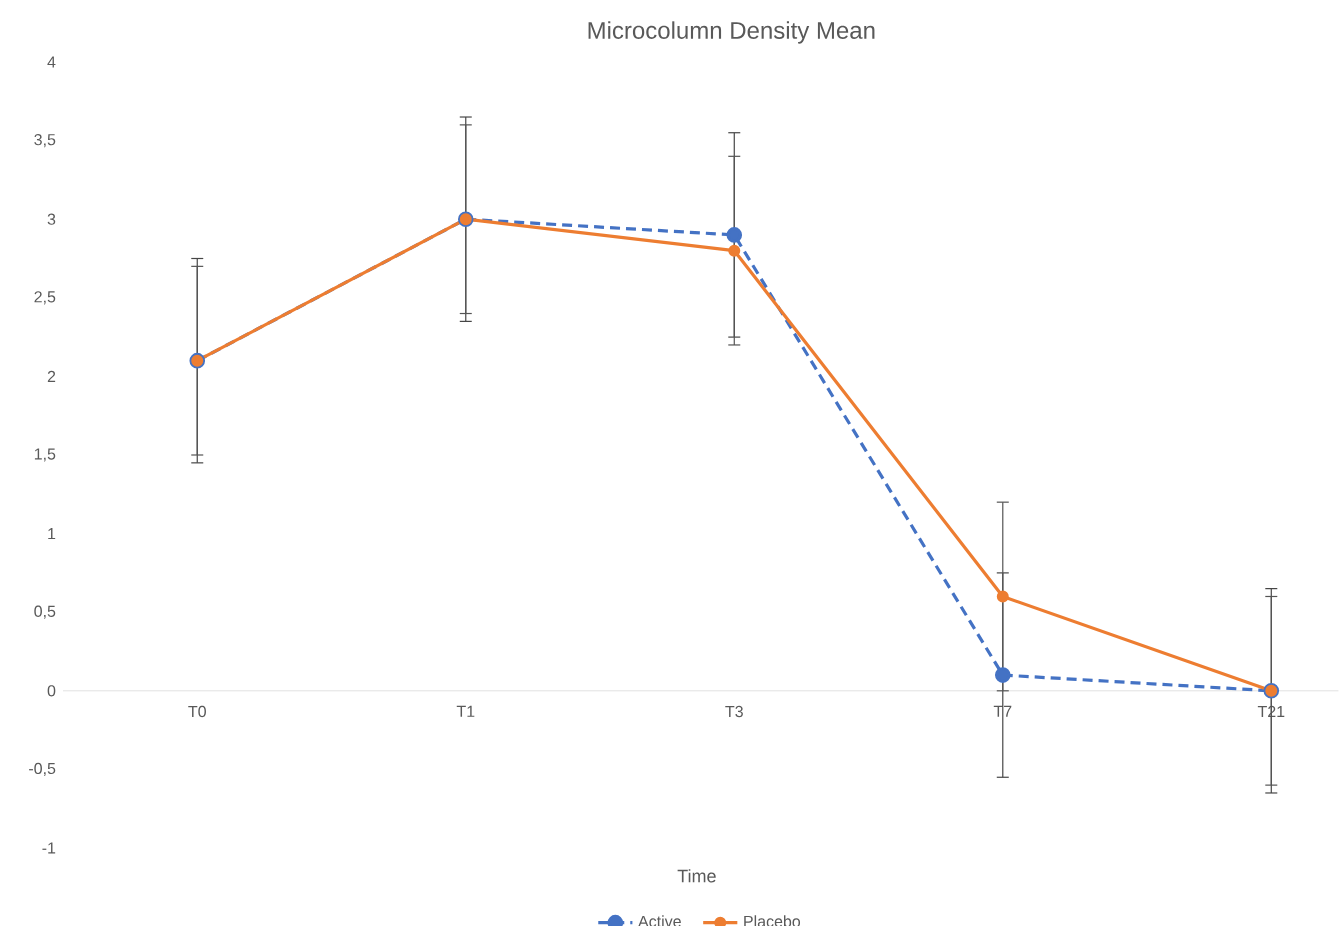  Describe the element at coordinates (45, 298) in the screenshot. I see `y-tick-label: 2,5` at that location.